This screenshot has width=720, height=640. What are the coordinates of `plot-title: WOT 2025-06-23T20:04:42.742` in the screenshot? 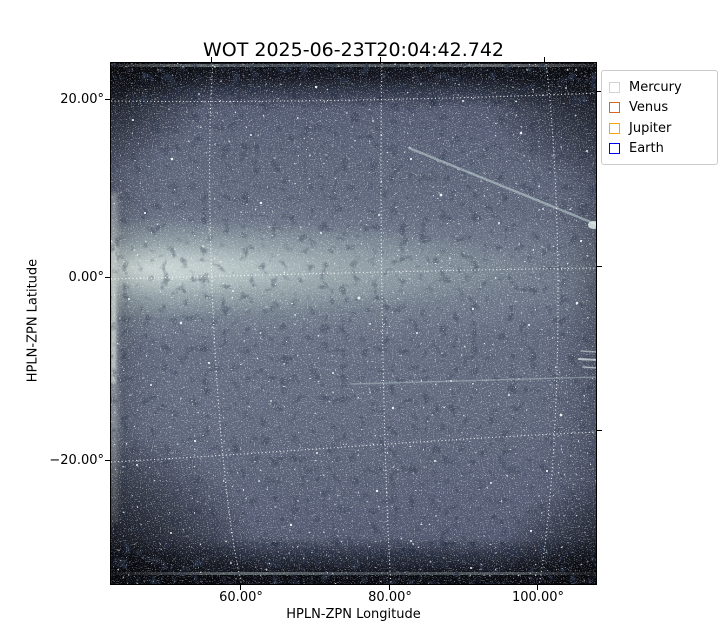 It's located at (353, 50).